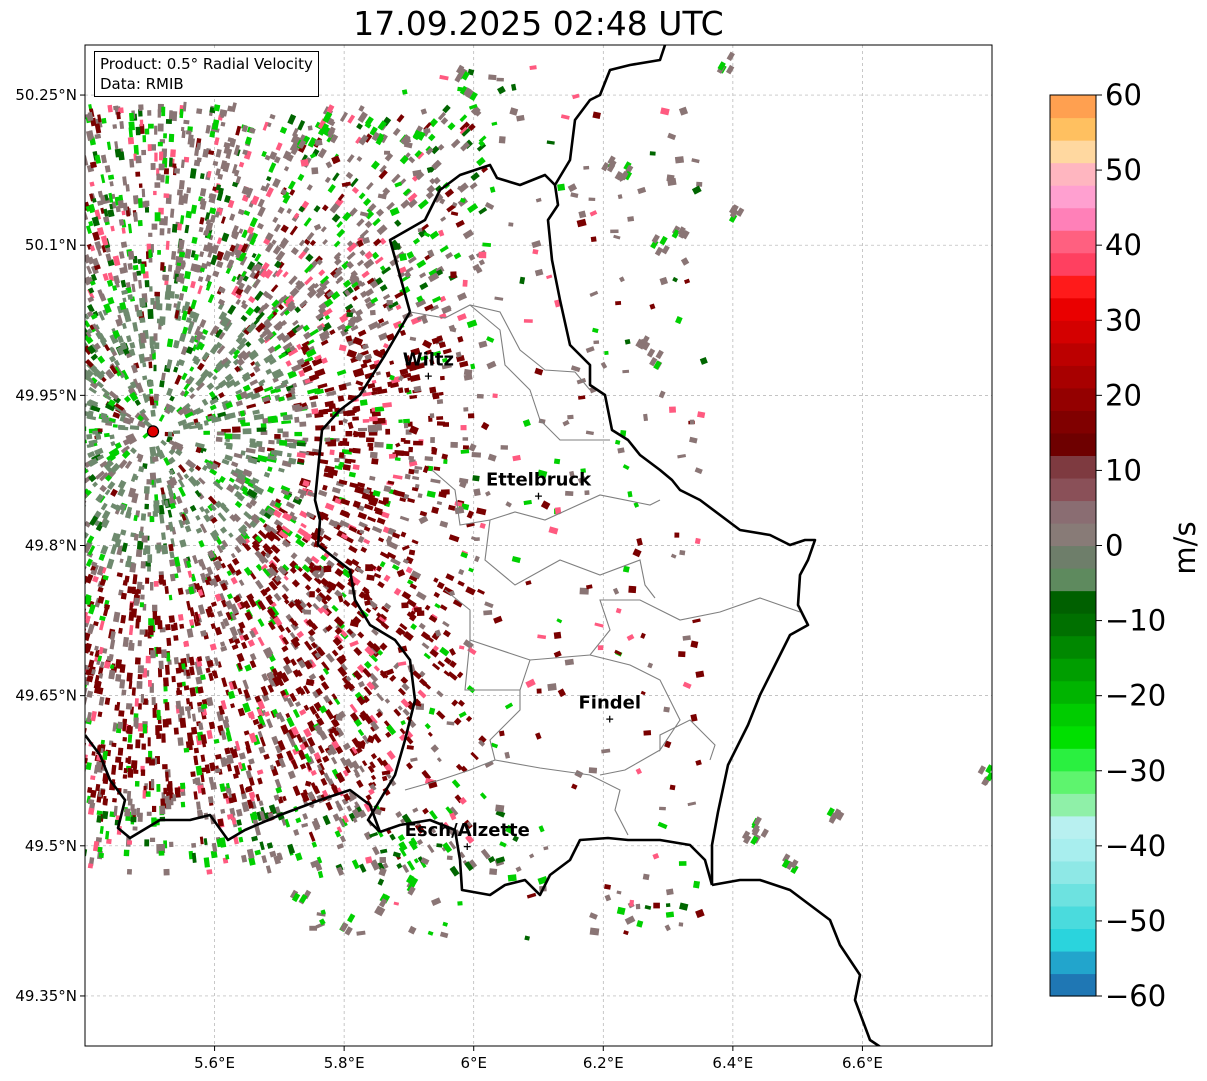 The width and height of the screenshot is (1207, 1081). I want to click on colorbar-tick-label: −60, so click(1135, 996).